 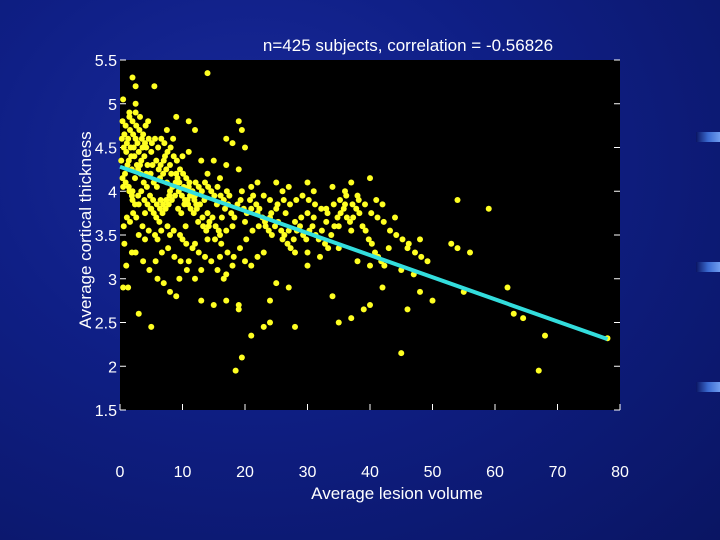 I want to click on chart-title: n=425 subjects, correlation = -0.56826, so click(x=408, y=45).